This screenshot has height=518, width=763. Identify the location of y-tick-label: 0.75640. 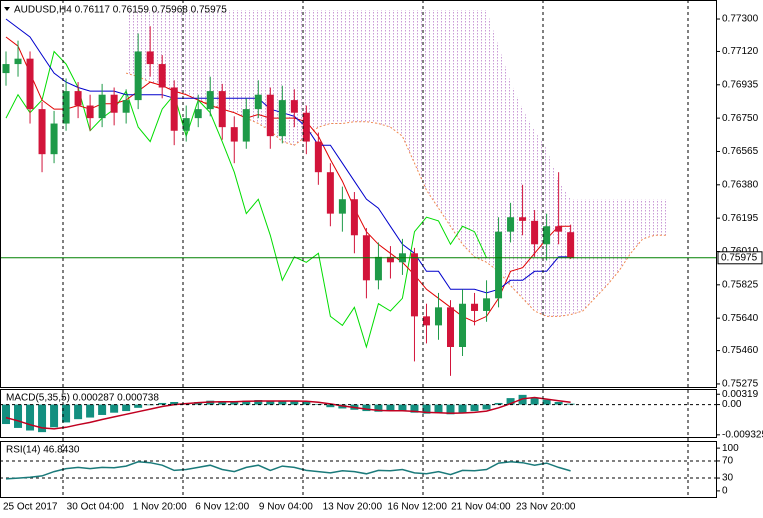
(740, 318).